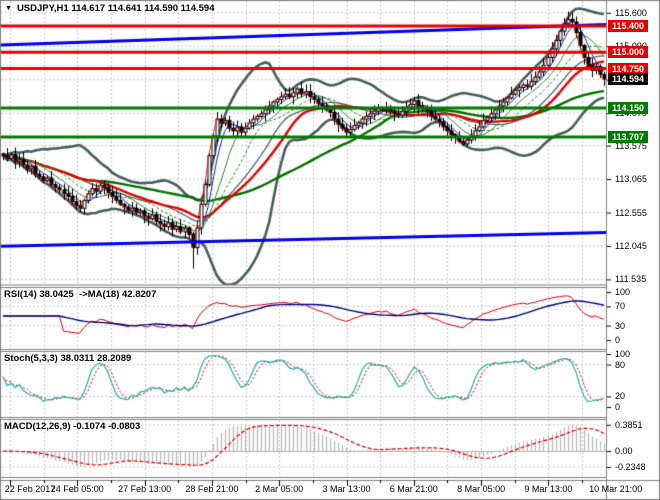  I want to click on price-tick-label: 112.045, so click(631, 245).